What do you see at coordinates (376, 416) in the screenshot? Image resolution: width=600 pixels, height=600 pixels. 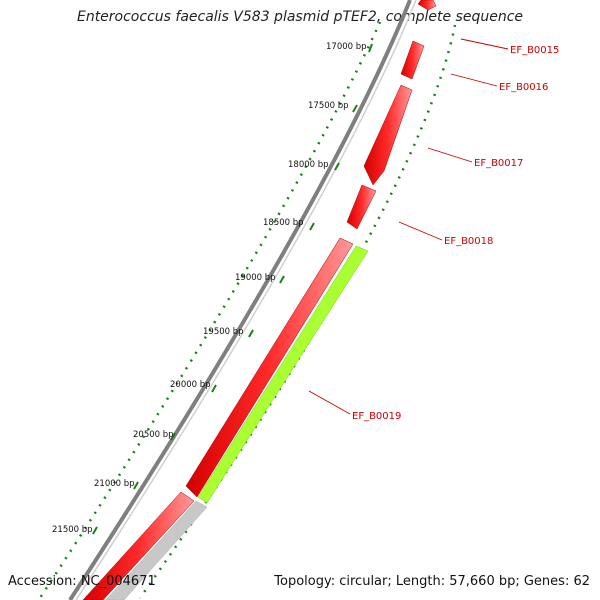 I see `gene-label-EF_B0019: EF_B0019` at bounding box center [376, 416].